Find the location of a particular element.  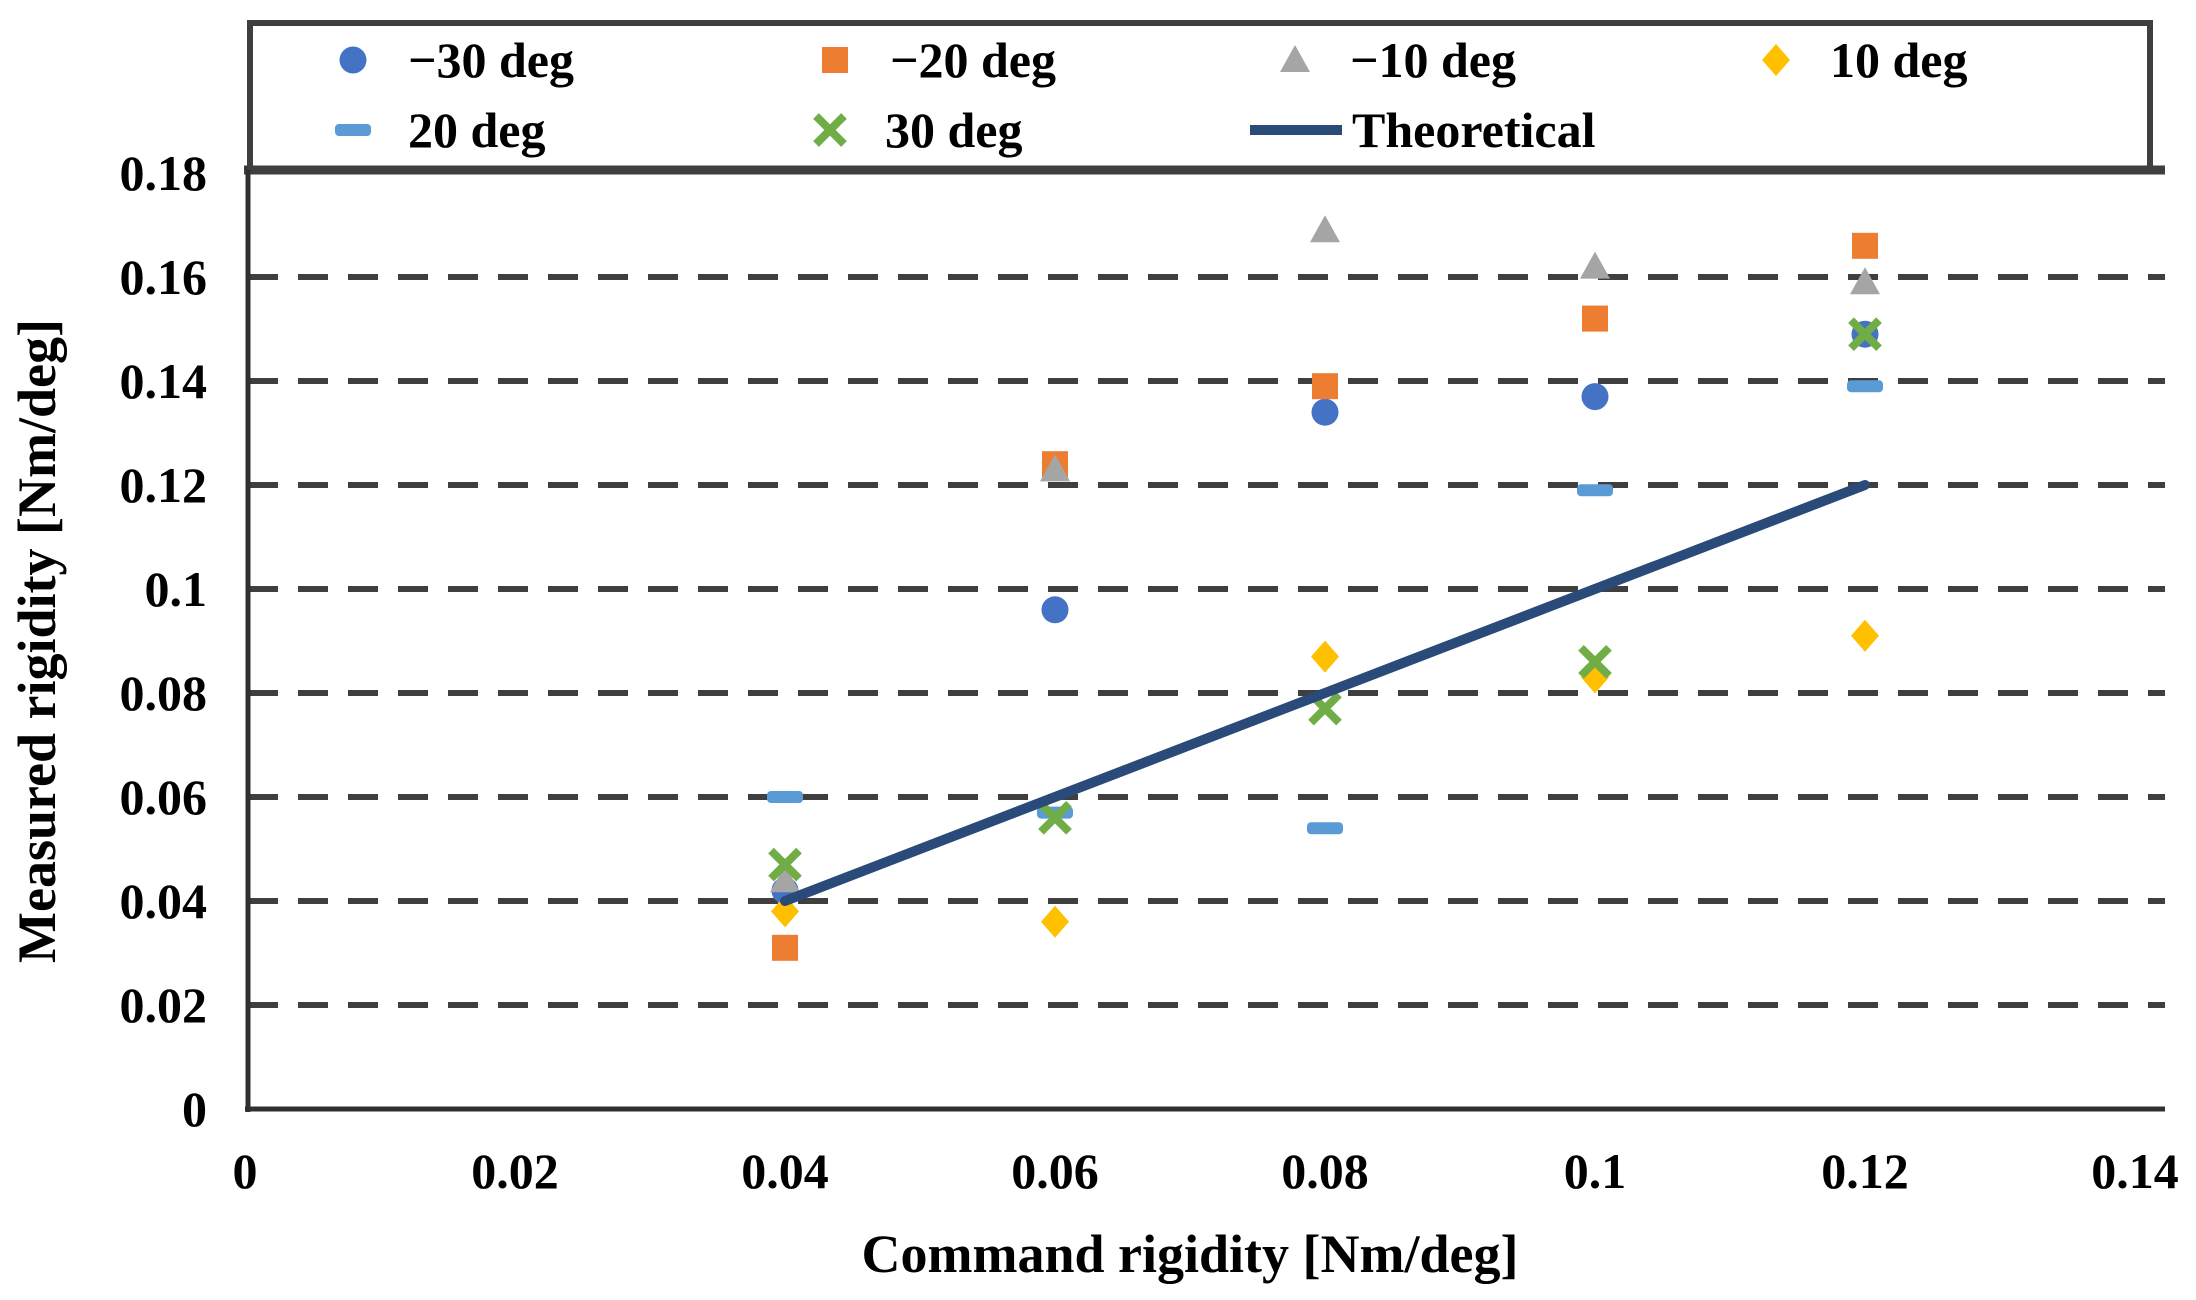

point-20-deg-x0.12 is located at coordinates (1865, 386).